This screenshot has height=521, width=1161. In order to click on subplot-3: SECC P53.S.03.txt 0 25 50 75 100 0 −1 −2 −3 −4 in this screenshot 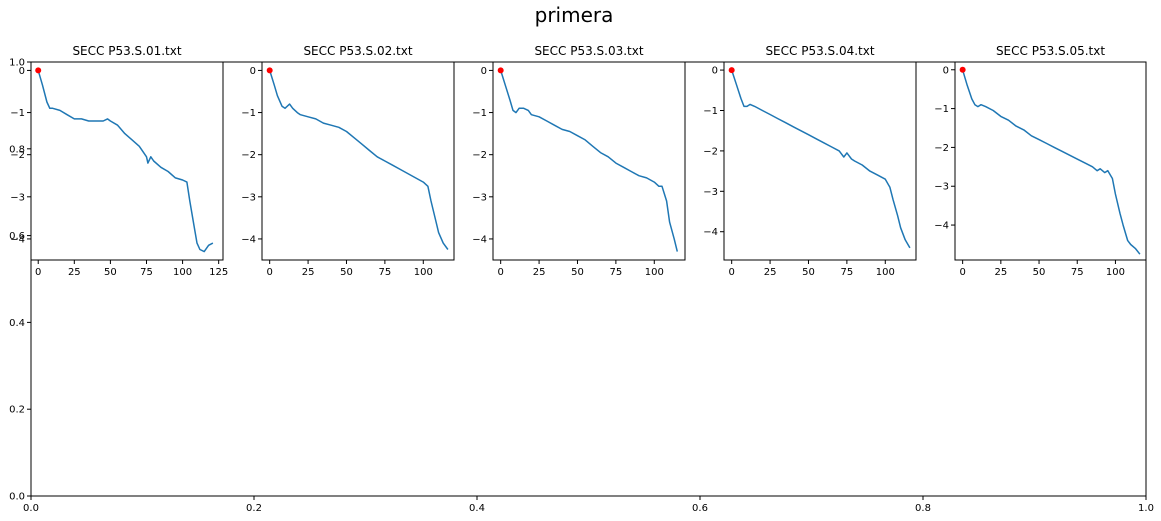, I will do `click(579, 161)`.